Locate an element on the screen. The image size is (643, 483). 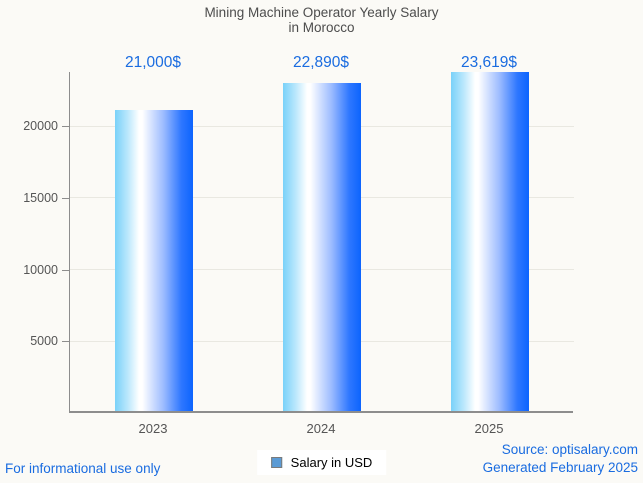
generated-text: Generated February 2025 is located at coordinates (560, 467).